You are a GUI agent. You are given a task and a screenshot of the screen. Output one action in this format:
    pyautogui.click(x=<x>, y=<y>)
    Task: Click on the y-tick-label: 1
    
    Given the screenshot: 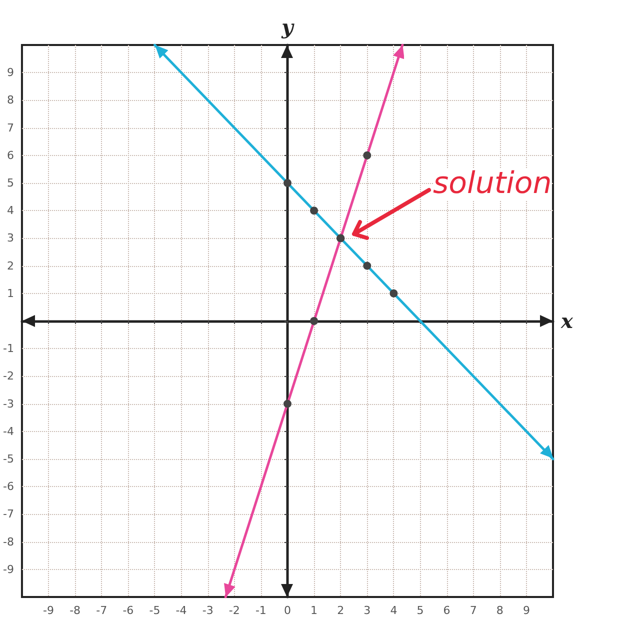 What is the action you would take?
    pyautogui.click(x=10, y=293)
    